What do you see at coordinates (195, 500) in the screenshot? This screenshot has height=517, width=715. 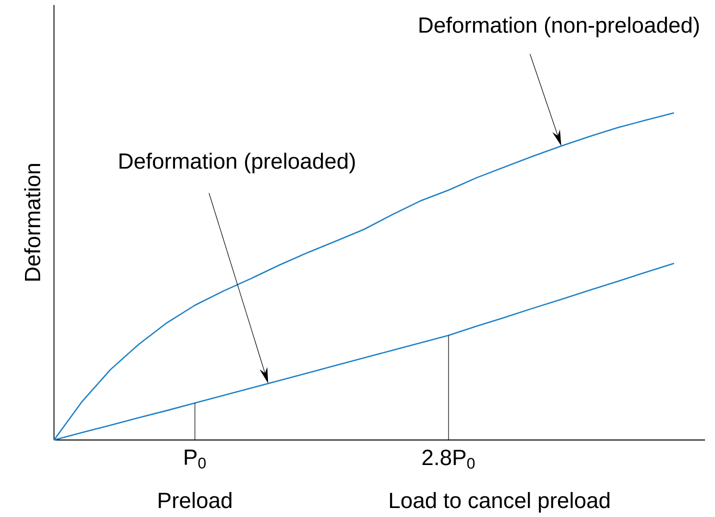 I see `text: Preload` at bounding box center [195, 500].